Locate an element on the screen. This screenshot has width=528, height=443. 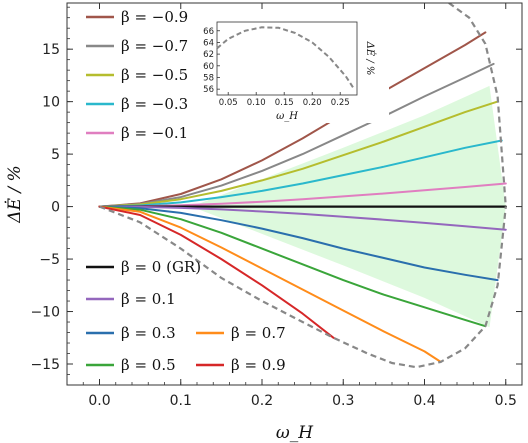
inset-x-axis-label: ω_H is located at coordinates (287, 116).